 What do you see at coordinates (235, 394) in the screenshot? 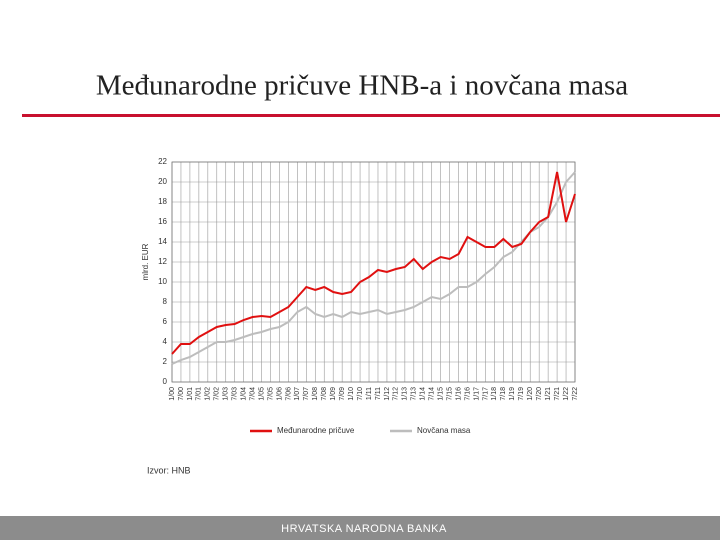
I see `x-tick-label: 7/03` at bounding box center [235, 394].